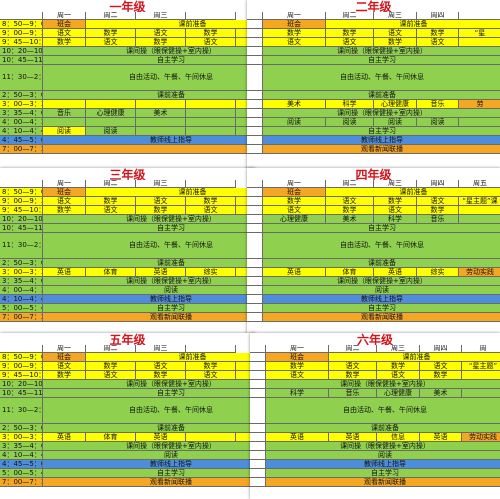  I want to click on time-slot-cell: 9：45—10：15, so click(21, 42).